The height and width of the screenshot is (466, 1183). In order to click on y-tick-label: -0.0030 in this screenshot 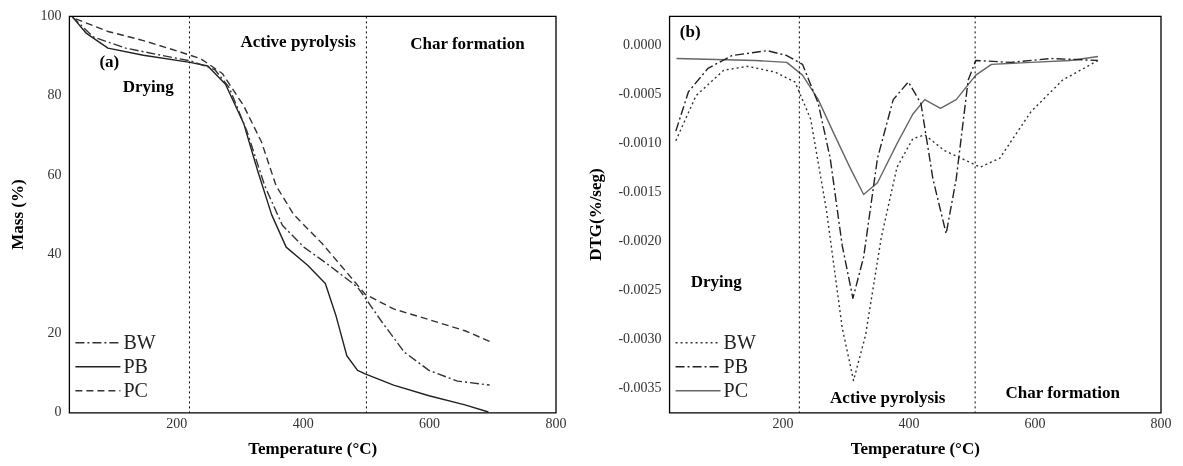, I will do `click(640, 339)`.